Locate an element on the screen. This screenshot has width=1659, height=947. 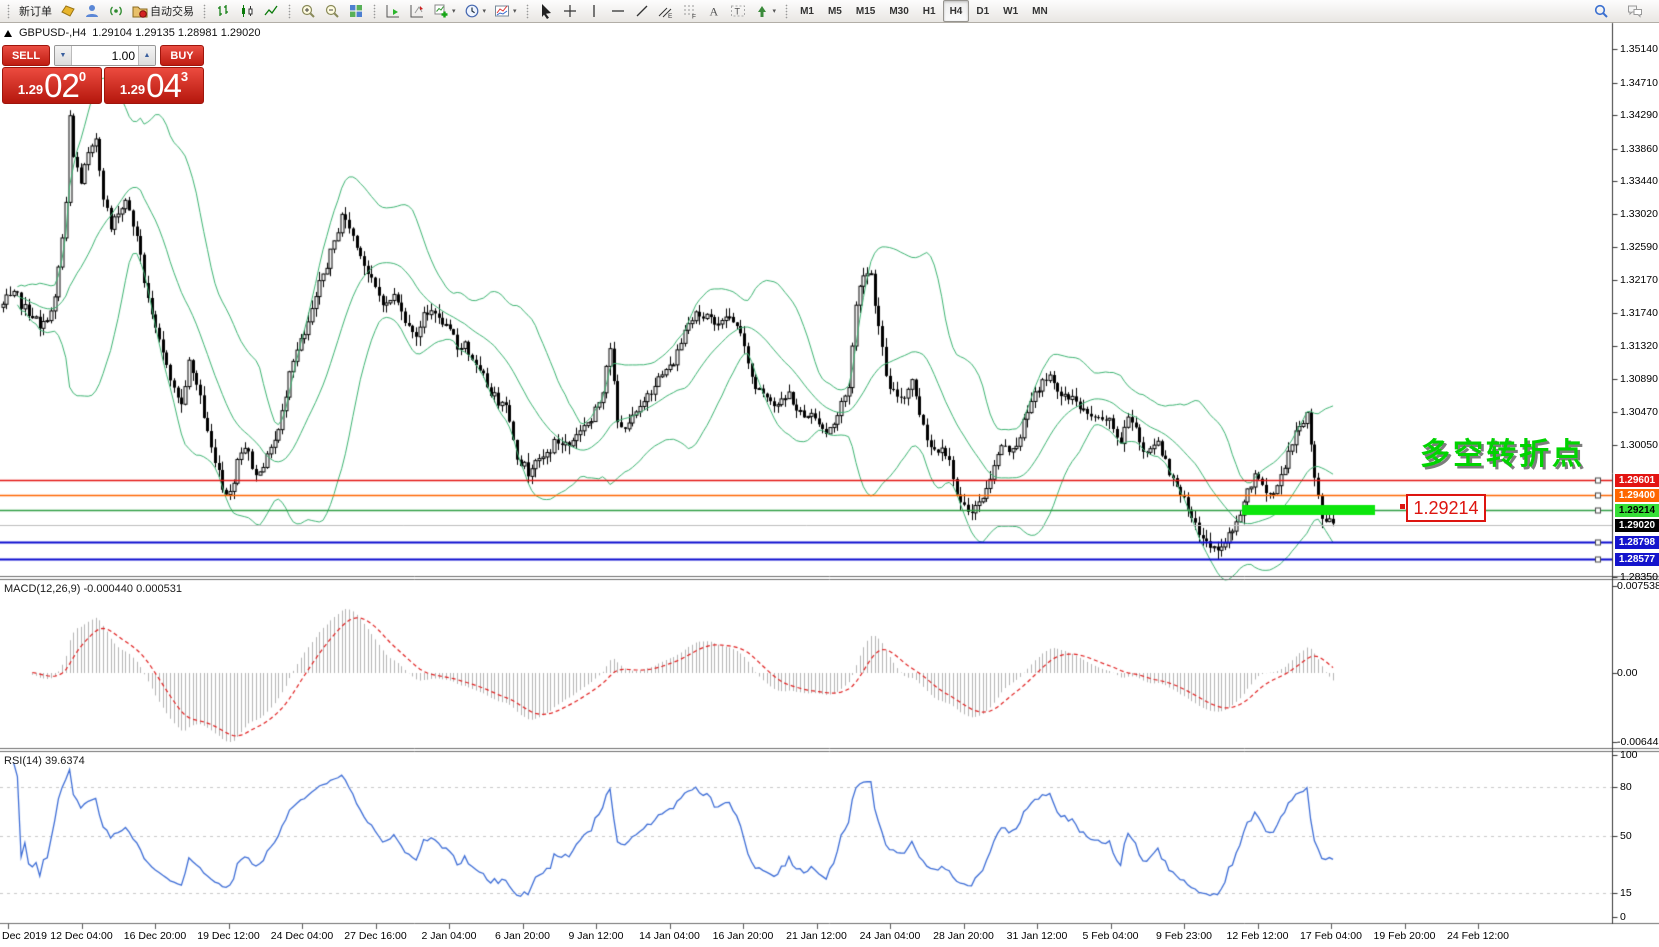
time-tick-label: 28 Jan 20:00 is located at coordinates (963, 936).